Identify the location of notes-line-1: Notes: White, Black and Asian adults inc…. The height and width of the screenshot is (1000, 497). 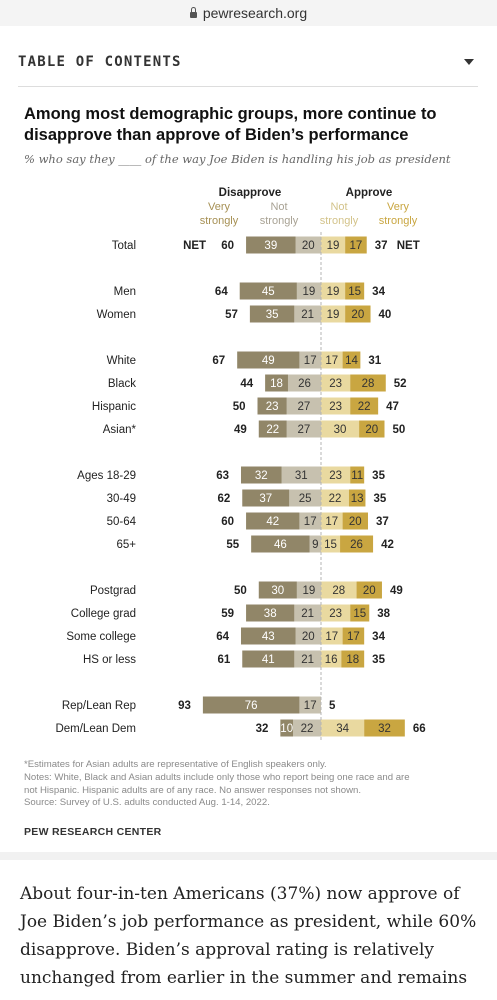
(217, 777).